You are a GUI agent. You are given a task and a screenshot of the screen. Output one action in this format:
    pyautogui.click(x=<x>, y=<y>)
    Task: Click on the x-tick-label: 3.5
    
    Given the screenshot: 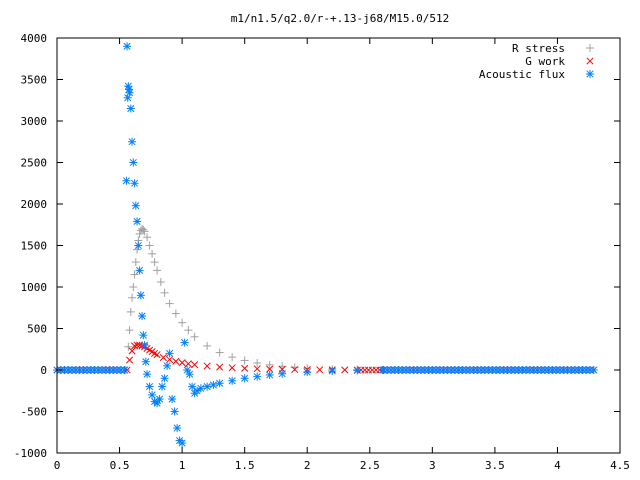 What is the action you would take?
    pyautogui.click(x=495, y=465)
    